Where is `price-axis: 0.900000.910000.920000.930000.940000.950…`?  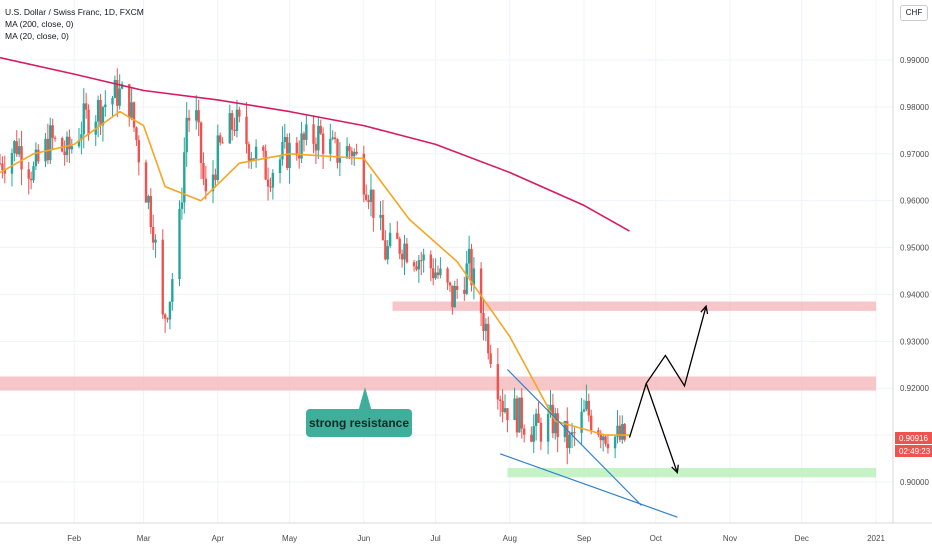 price-axis: 0.900000.910000.920000.930000.940000.950… is located at coordinates (914, 271).